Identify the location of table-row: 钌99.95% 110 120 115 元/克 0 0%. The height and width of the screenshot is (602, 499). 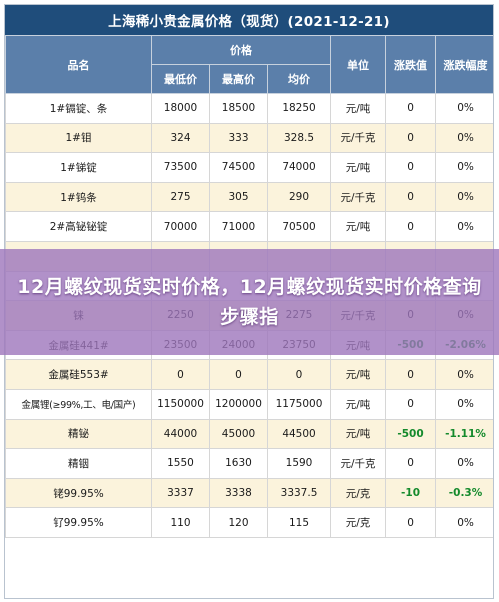
(249, 522).